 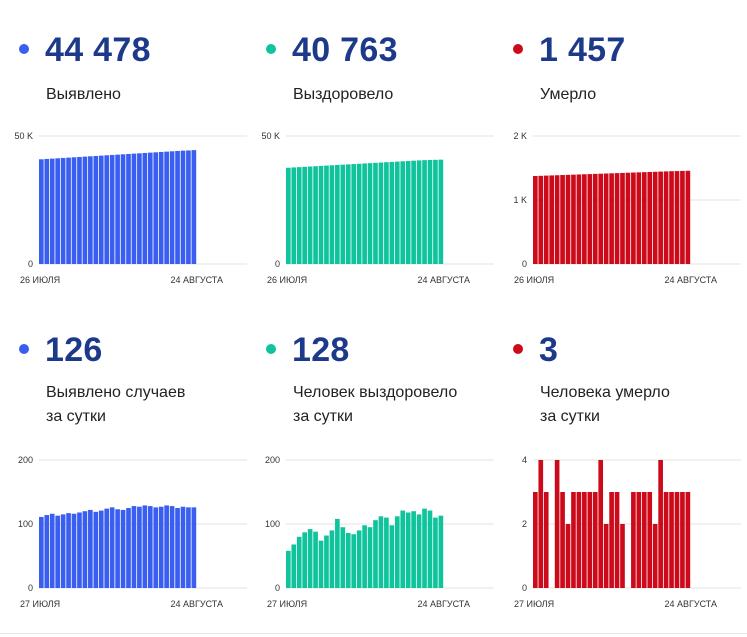 What do you see at coordinates (373, 633) in the screenshot?
I see `divider` at bounding box center [373, 633].